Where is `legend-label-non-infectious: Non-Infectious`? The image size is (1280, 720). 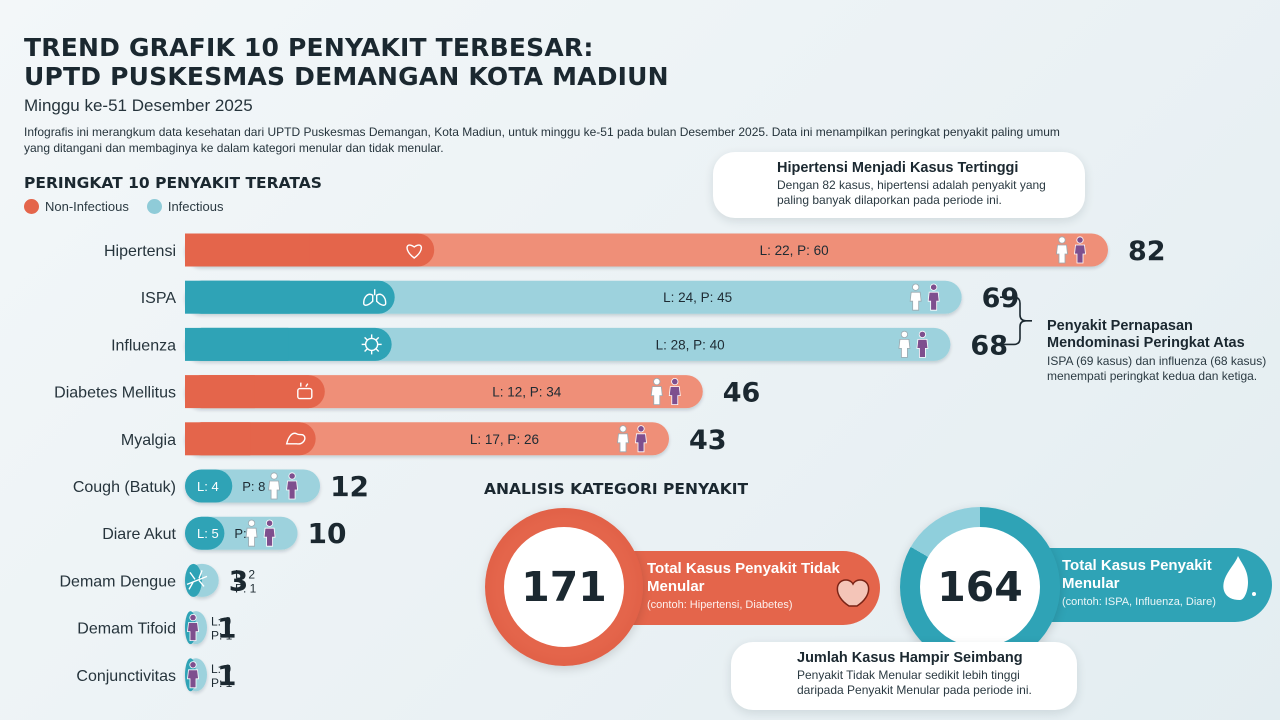 legend-label-non-infectious: Non-Infectious is located at coordinates (87, 206).